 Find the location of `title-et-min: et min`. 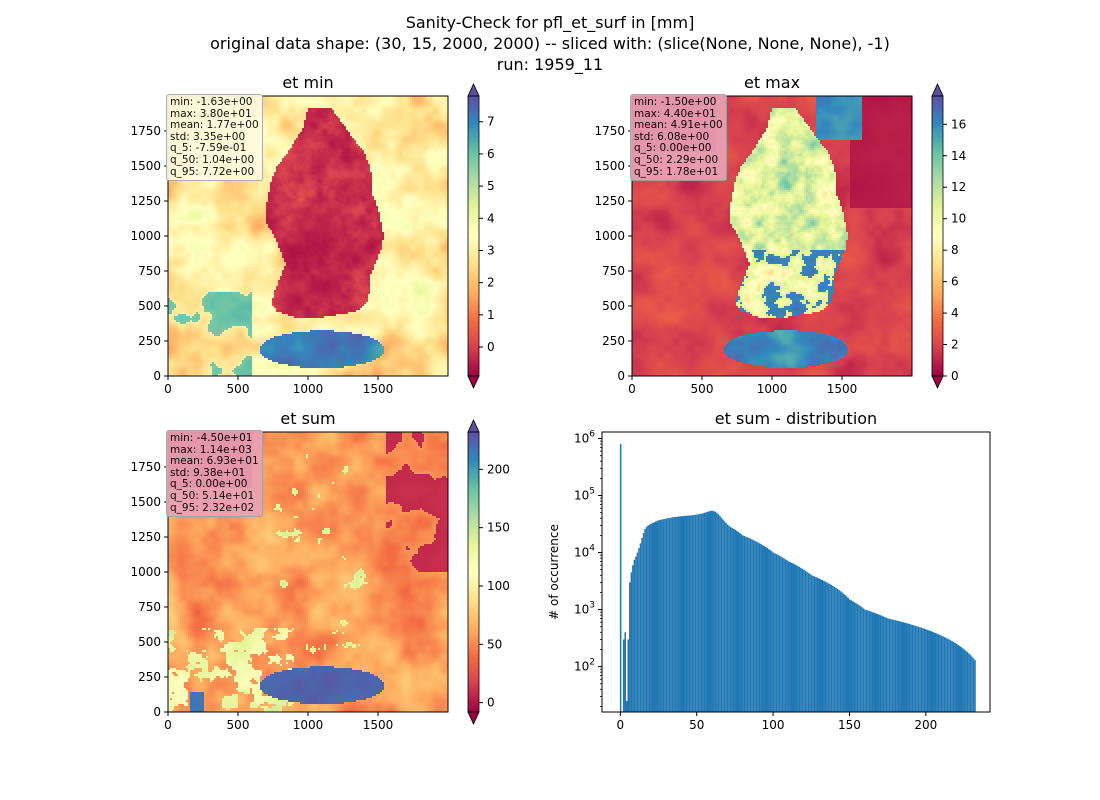

title-et-min: et min is located at coordinates (307, 82).